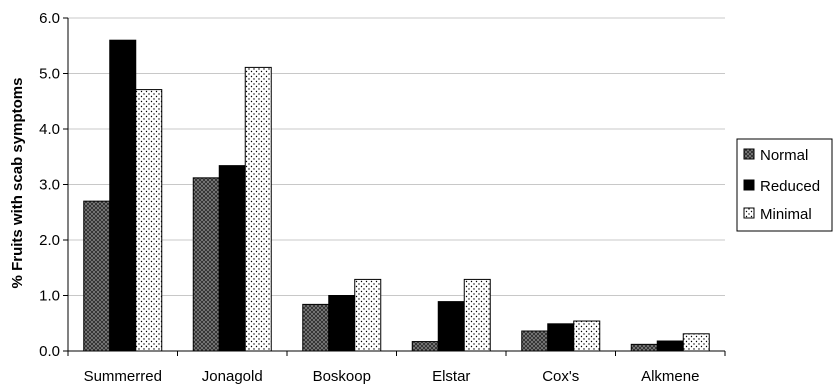 The width and height of the screenshot is (836, 385). What do you see at coordinates (670, 376) in the screenshot?
I see `x-tick-label: Alkmene` at bounding box center [670, 376].